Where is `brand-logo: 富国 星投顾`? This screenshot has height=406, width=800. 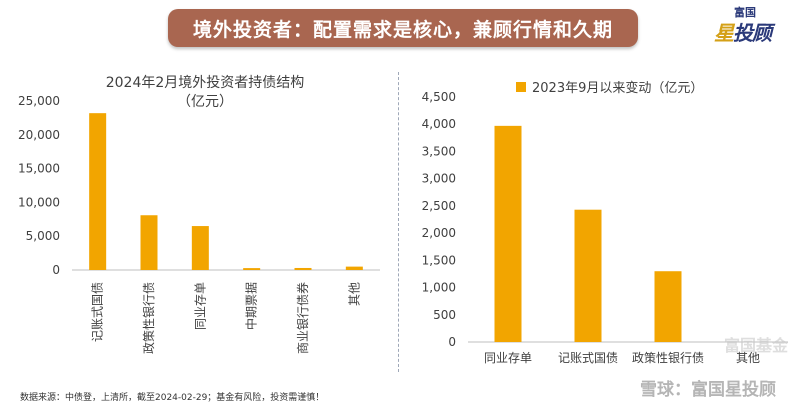
brand-logo: 富国 星投顾 is located at coordinates (752, 25).